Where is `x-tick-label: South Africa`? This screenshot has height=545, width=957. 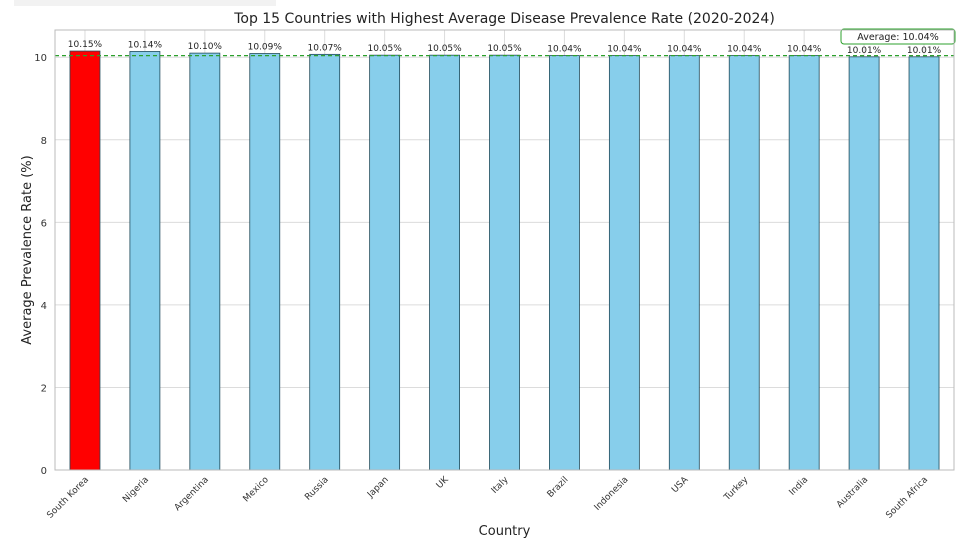
x-tick-label: South Africa is located at coordinates (907, 498).